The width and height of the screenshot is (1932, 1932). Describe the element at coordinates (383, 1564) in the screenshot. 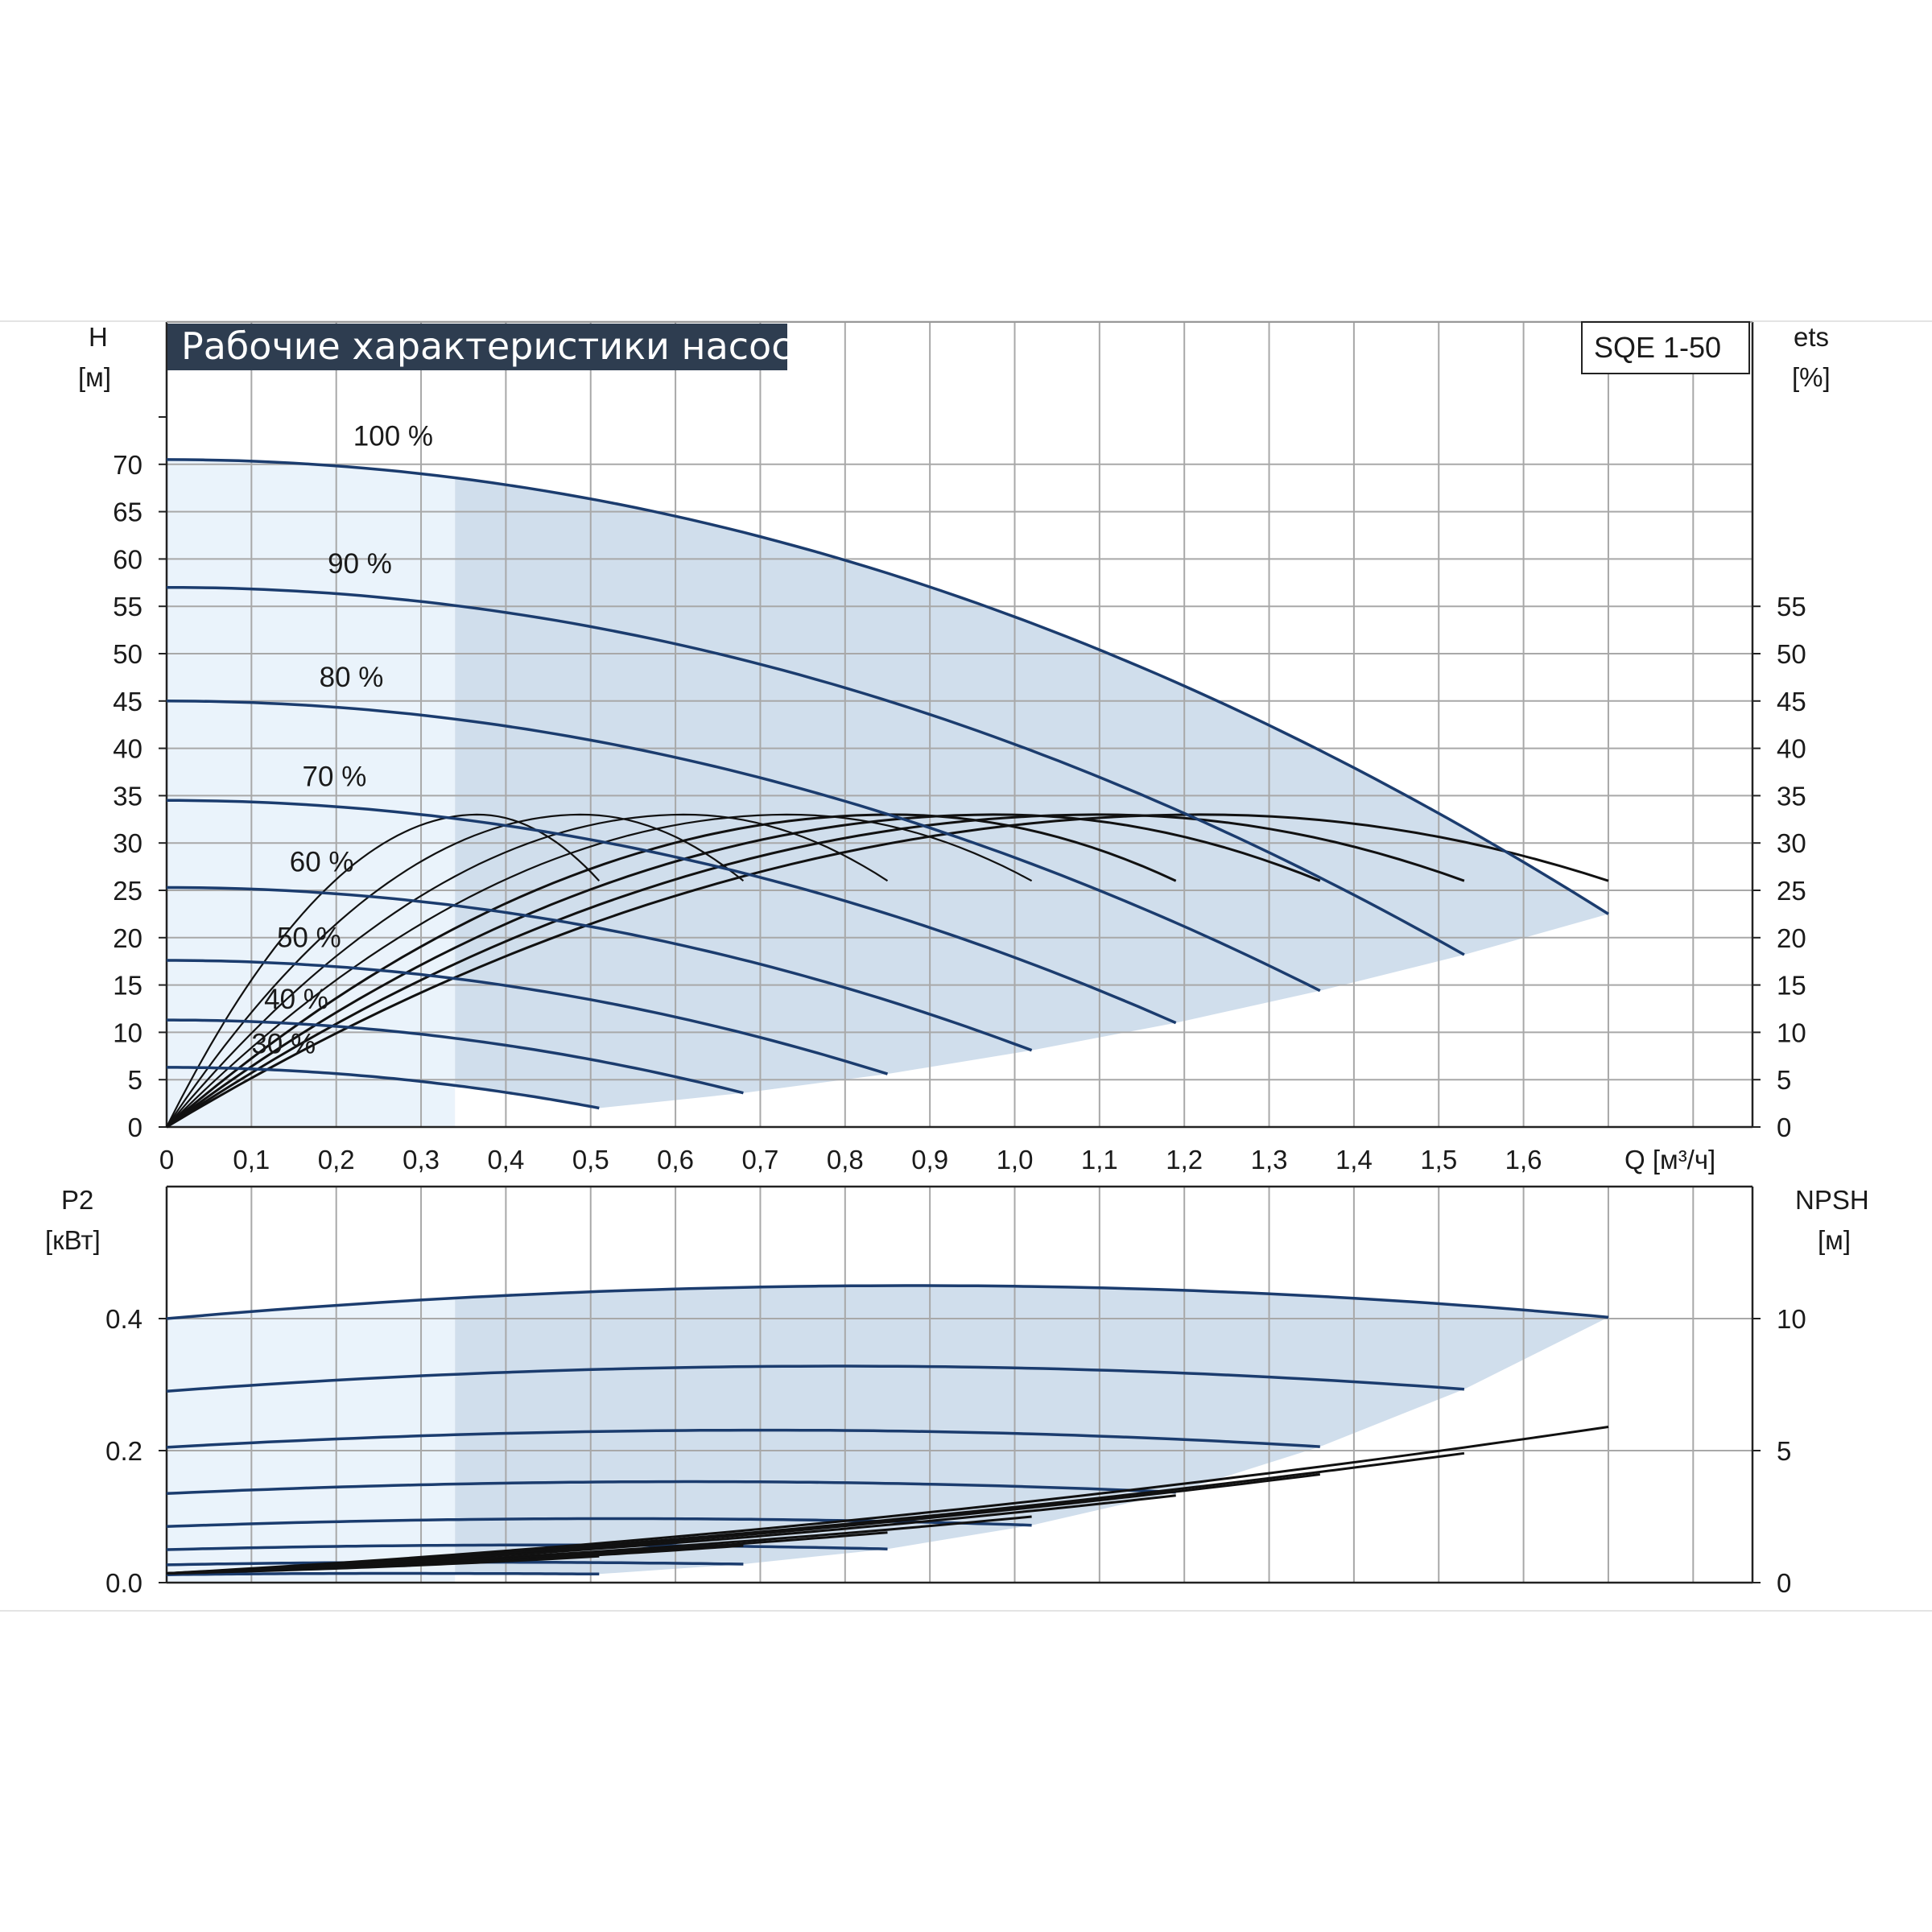

I see `npsh-curve` at that location.